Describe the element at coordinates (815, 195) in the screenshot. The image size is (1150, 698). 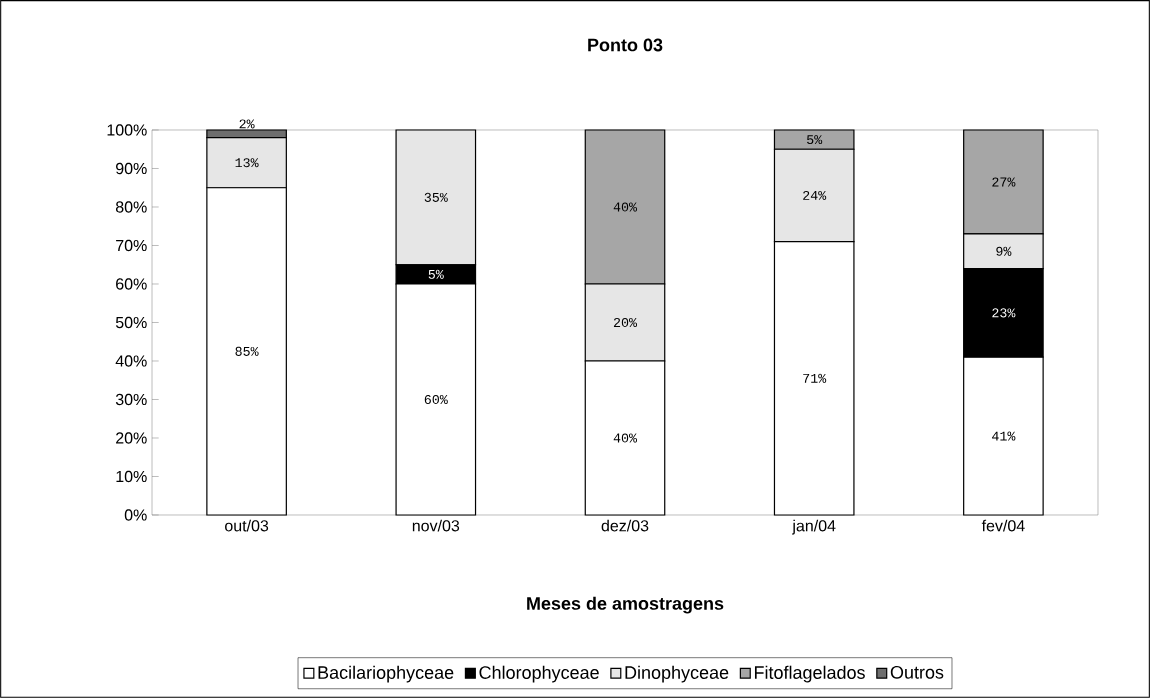
I see `data-label: 24%` at that location.